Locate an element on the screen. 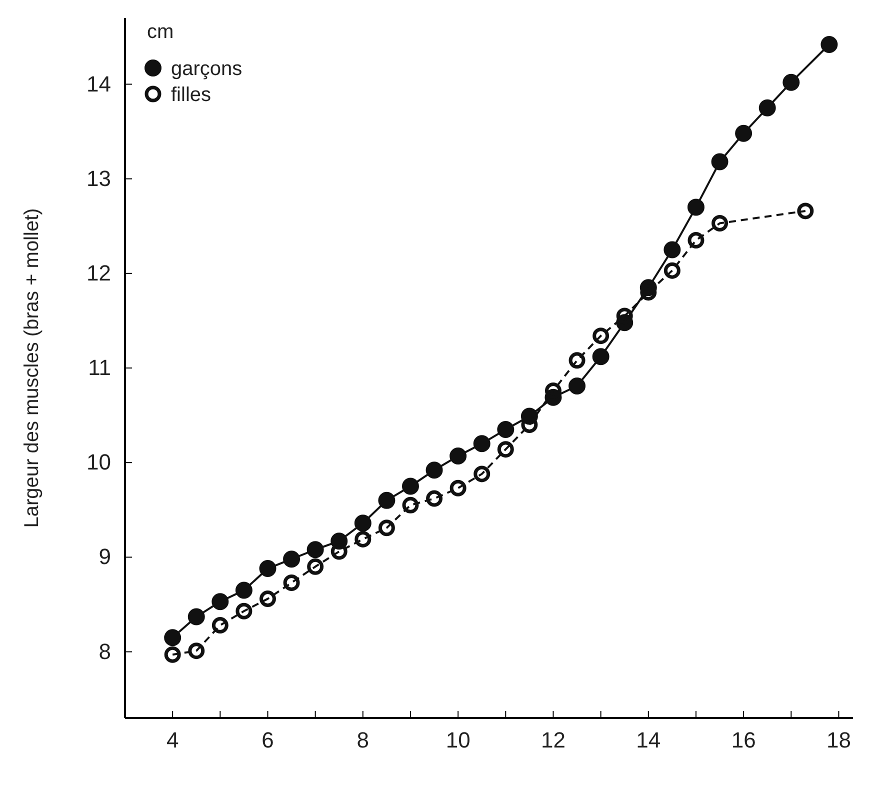 This screenshot has height=791, width=881. y-tick-label: 13 is located at coordinates (98, 178).